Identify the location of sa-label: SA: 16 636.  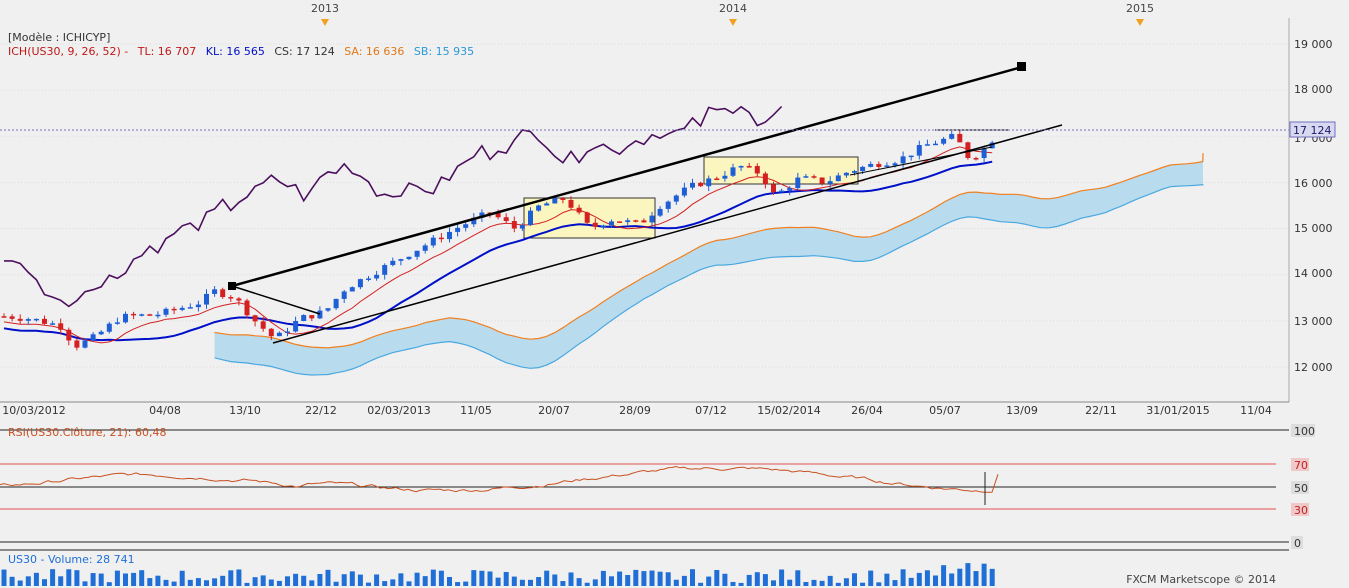
(374, 51).